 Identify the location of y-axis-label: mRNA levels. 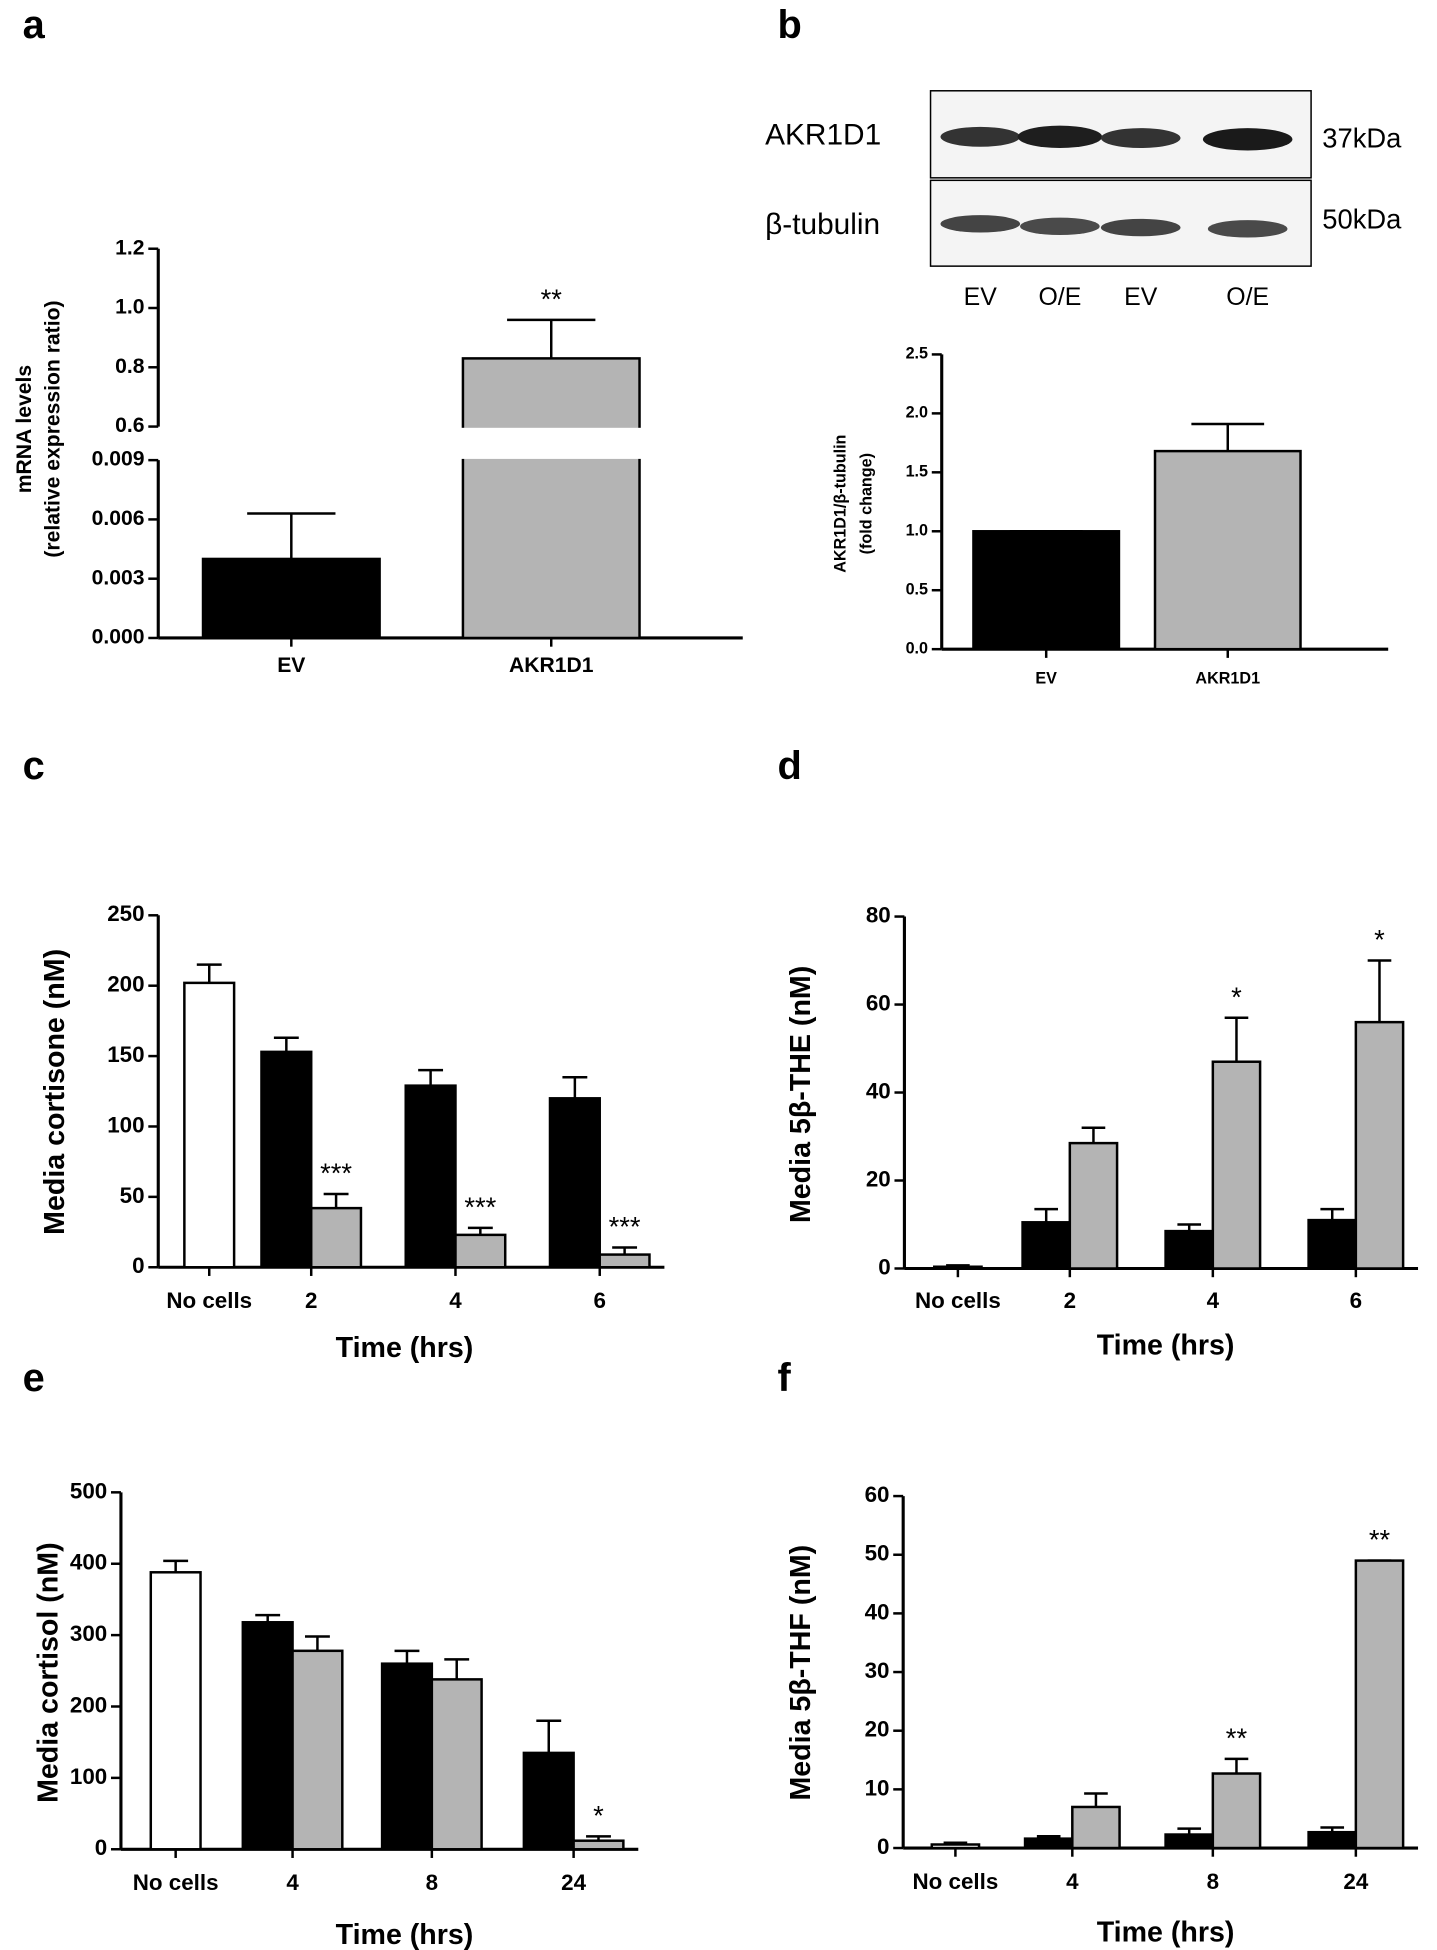
(24, 429).